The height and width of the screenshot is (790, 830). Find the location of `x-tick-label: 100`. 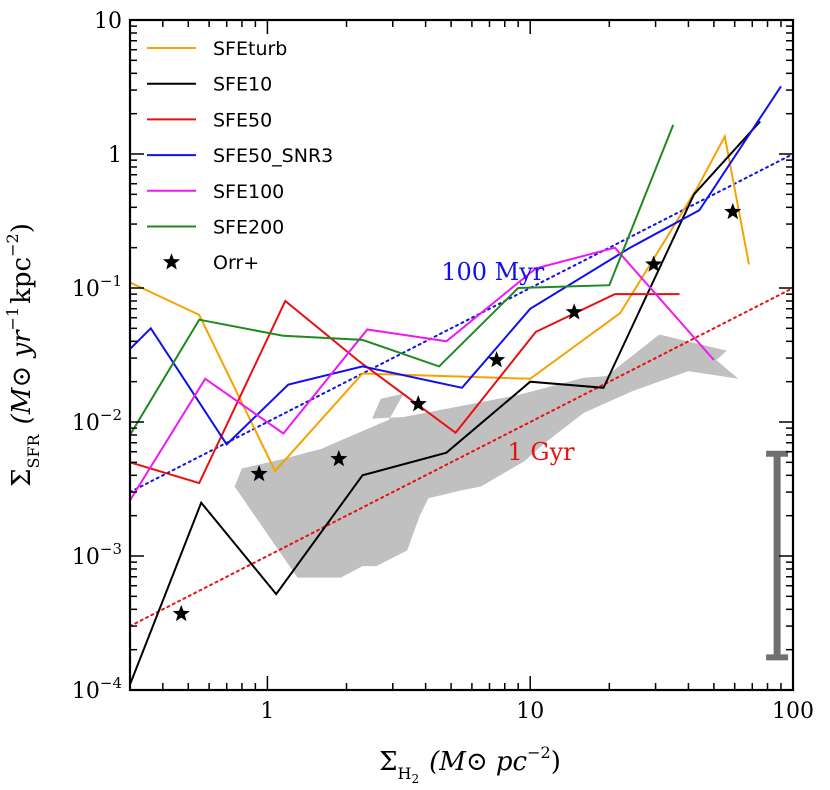

x-tick-label: 100 is located at coordinates (793, 711).